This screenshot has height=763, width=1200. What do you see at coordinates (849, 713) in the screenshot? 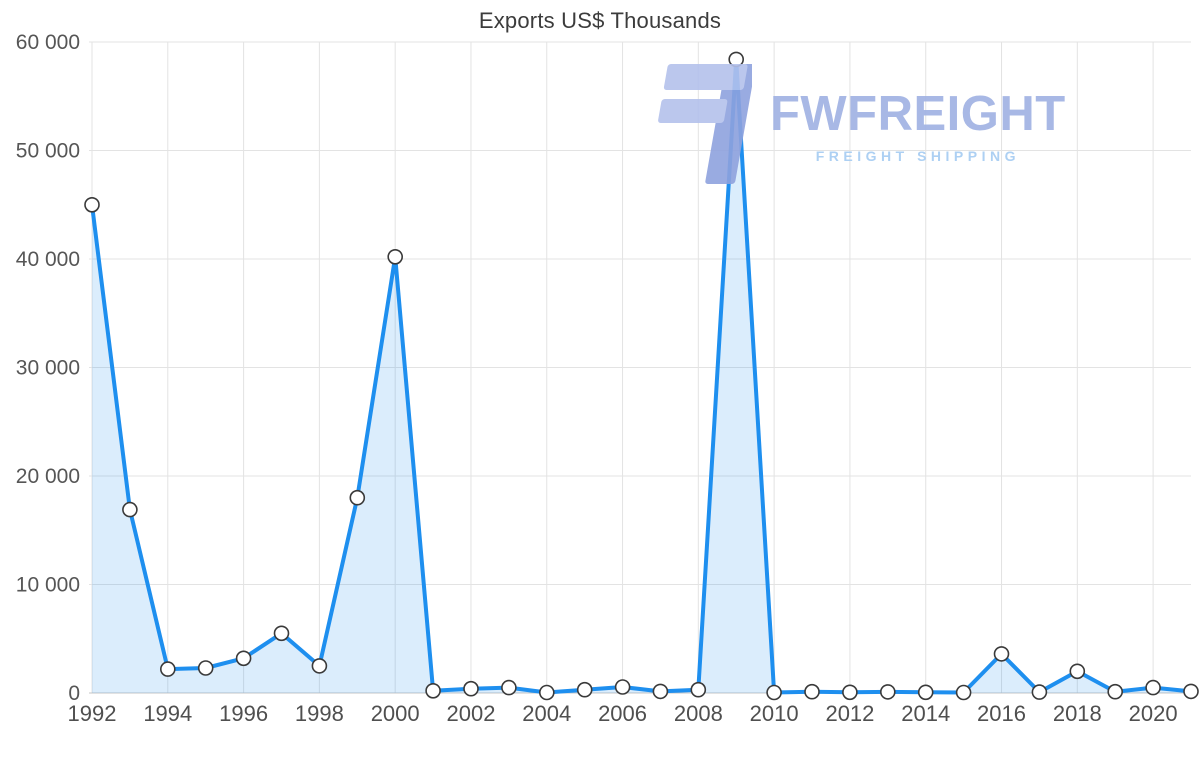
I see `x-axis-tick-label: 2012` at bounding box center [849, 713].